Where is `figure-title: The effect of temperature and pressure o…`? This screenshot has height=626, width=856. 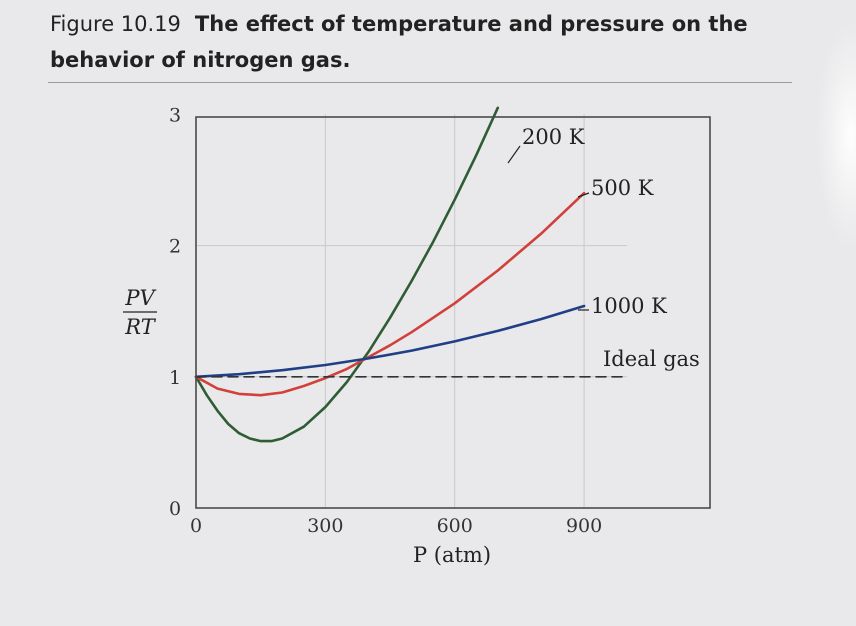 figure-title: The effect of temperature and pressure o… is located at coordinates (399, 42).